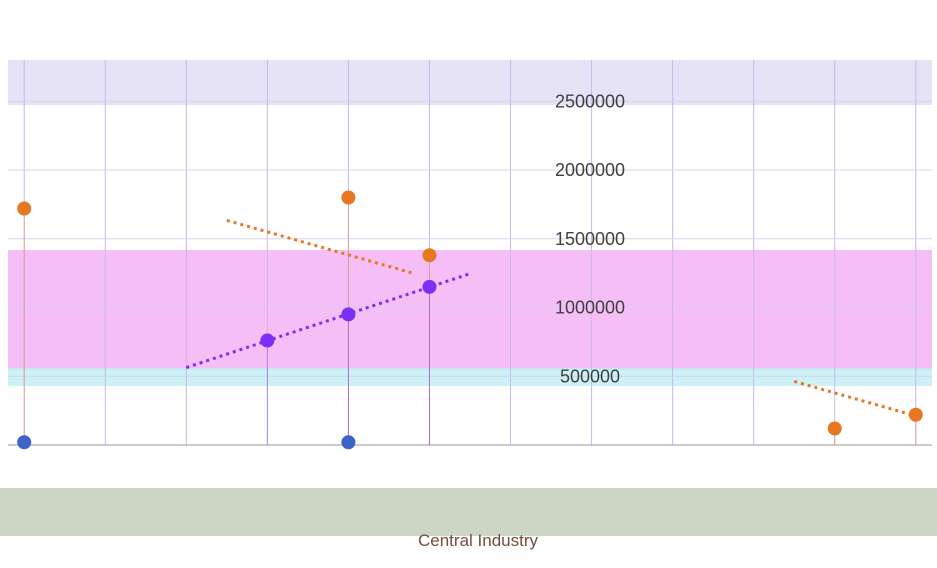 The width and height of the screenshot is (937, 568). What do you see at coordinates (590, 101) in the screenshot?
I see `y-tick-label: 2500000` at bounding box center [590, 101].